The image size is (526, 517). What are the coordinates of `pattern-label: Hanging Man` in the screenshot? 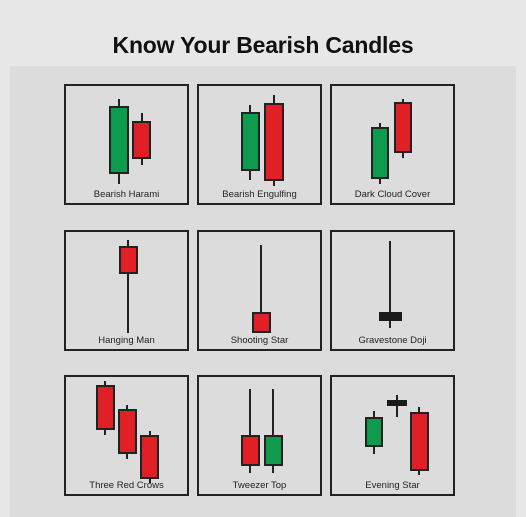 It's located at (126, 340).